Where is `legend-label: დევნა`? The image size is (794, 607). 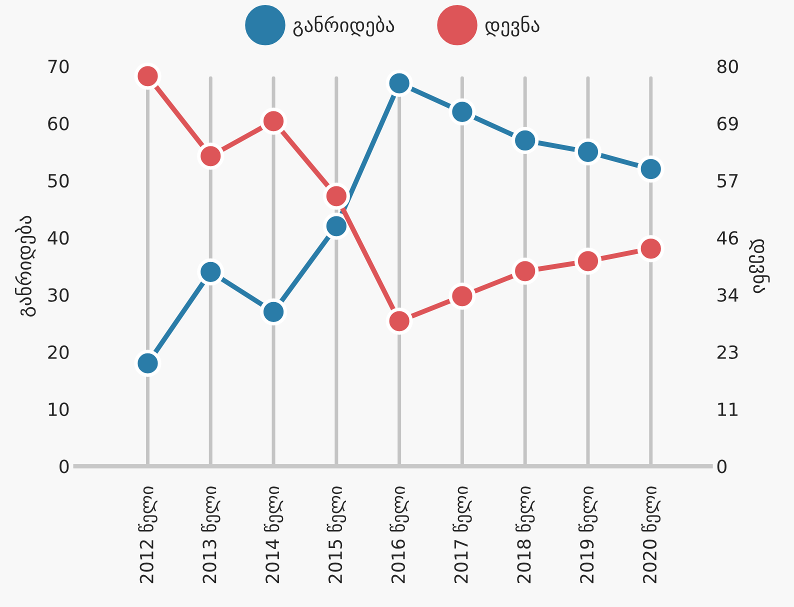 legend-label: დევნა is located at coordinates (512, 26).